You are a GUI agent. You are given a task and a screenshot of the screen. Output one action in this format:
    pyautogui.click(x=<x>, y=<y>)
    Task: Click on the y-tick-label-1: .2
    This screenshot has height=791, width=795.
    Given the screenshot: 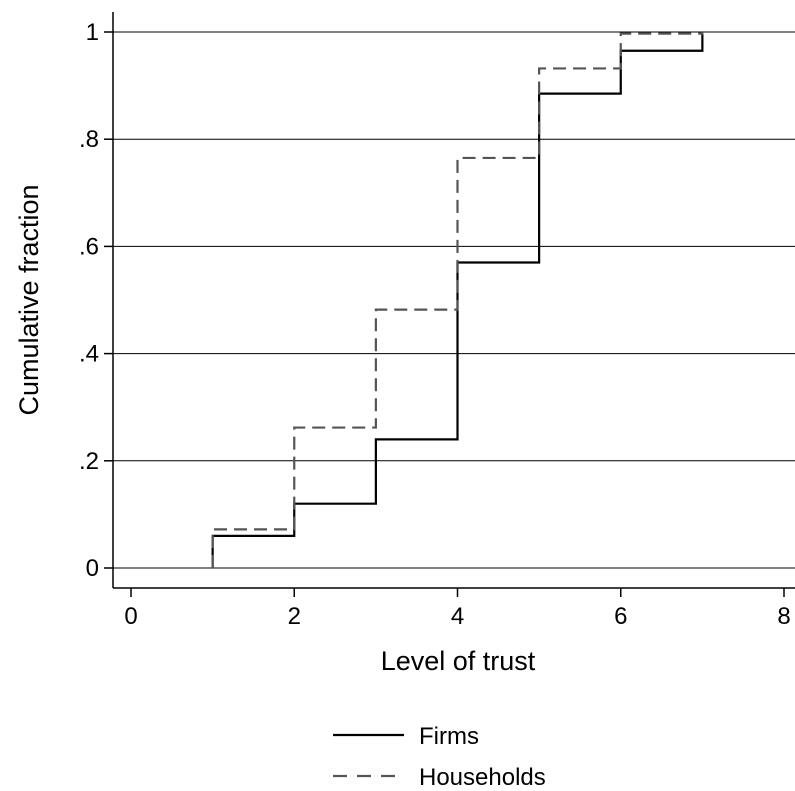 What is the action you would take?
    pyautogui.click(x=89, y=461)
    